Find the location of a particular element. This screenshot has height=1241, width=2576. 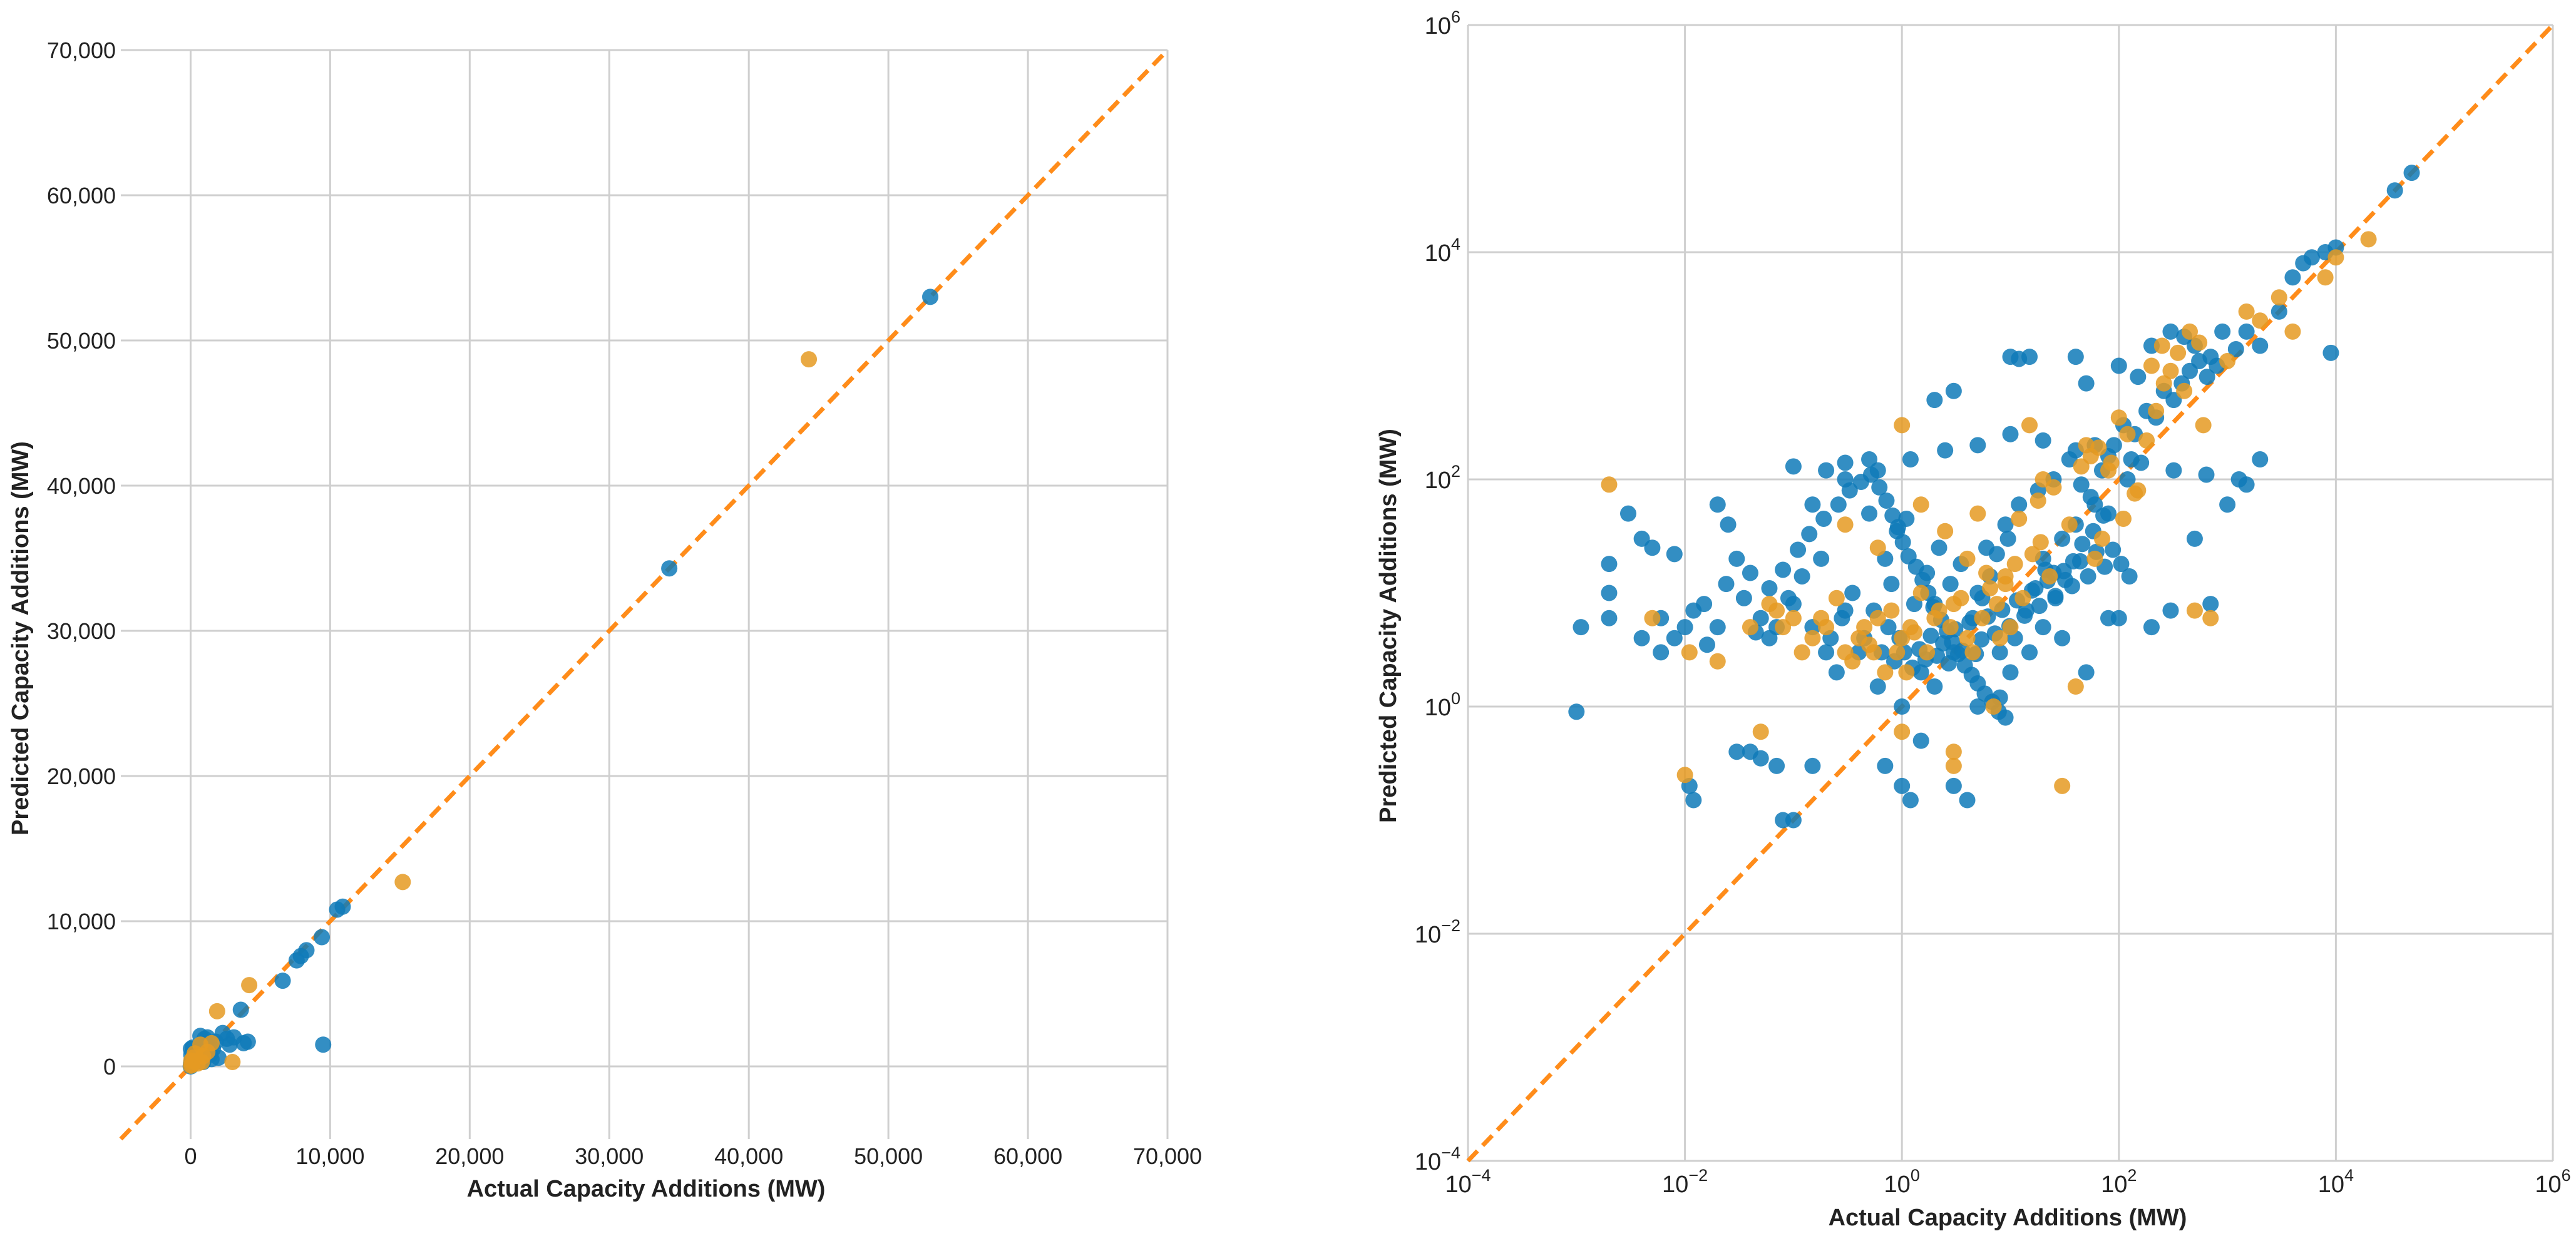

x-tick-label: 0 is located at coordinates (190, 1156).